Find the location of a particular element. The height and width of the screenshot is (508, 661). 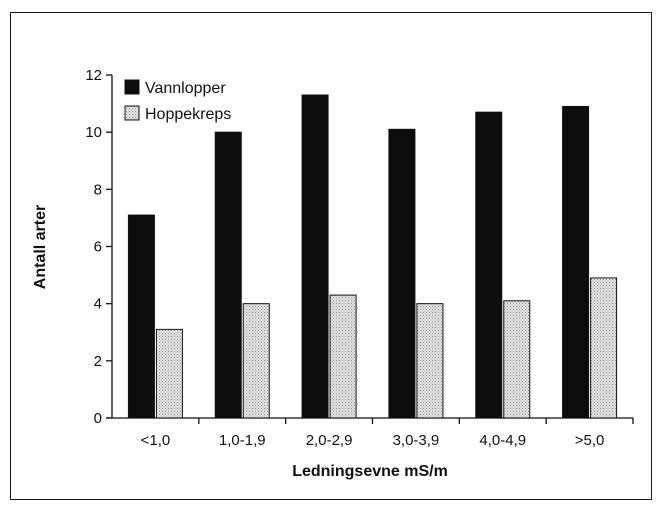

x-tick-label: 1,0-1,9 is located at coordinates (242, 440).